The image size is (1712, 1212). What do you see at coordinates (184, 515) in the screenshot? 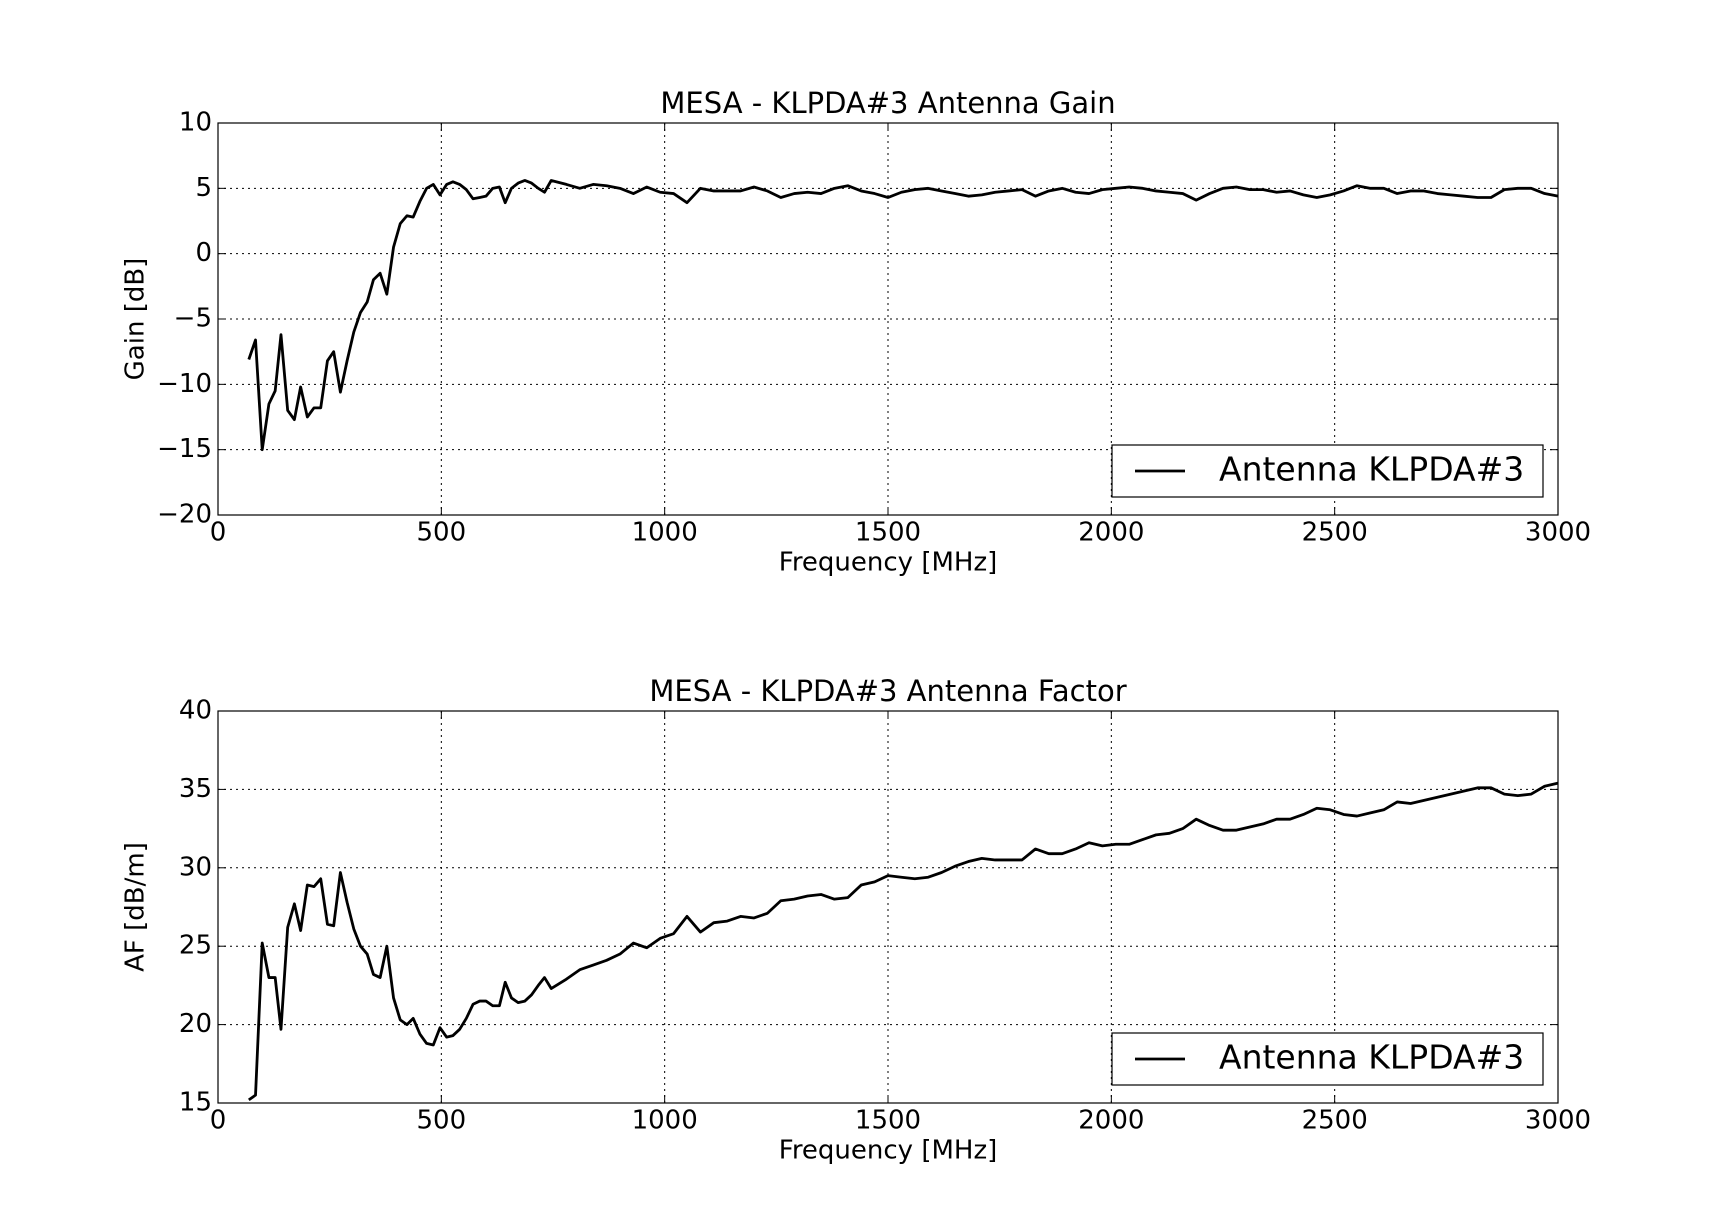
I see `y-tick-label: −20` at bounding box center [184, 515].